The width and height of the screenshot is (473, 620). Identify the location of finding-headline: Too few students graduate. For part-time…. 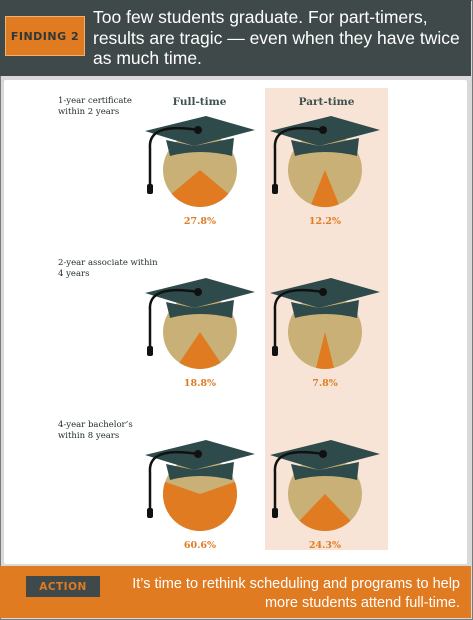
(276, 37).